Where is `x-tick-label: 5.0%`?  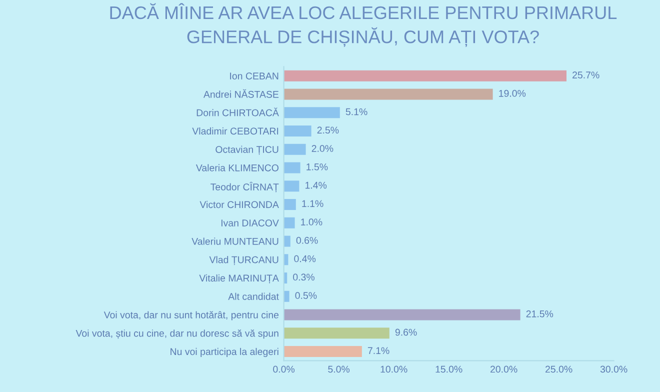
x-tick-label: 5.0% is located at coordinates (339, 369).